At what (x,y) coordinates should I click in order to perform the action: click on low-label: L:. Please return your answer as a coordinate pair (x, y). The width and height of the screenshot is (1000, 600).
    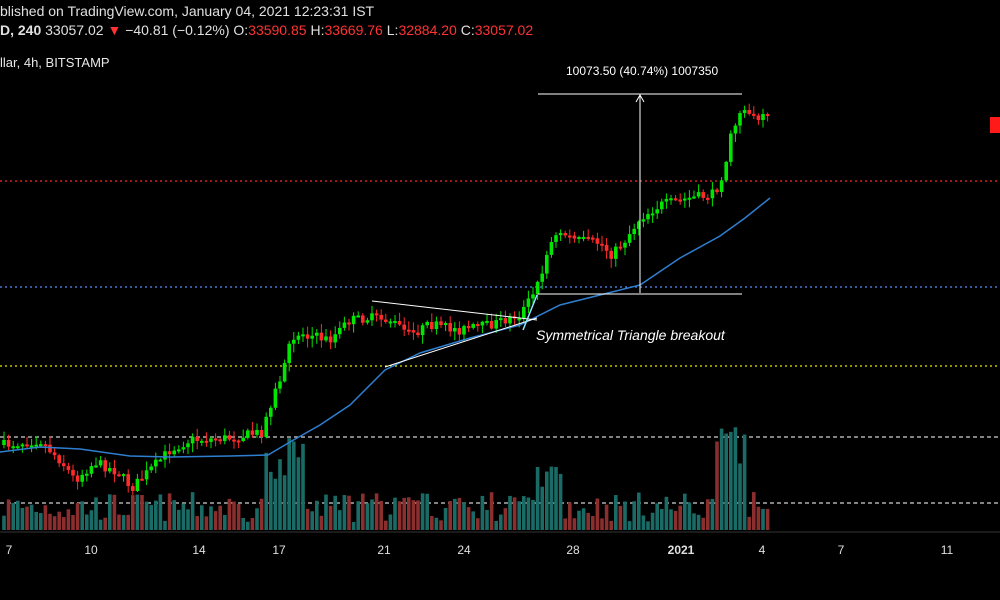
    Looking at the image, I should click on (392, 30).